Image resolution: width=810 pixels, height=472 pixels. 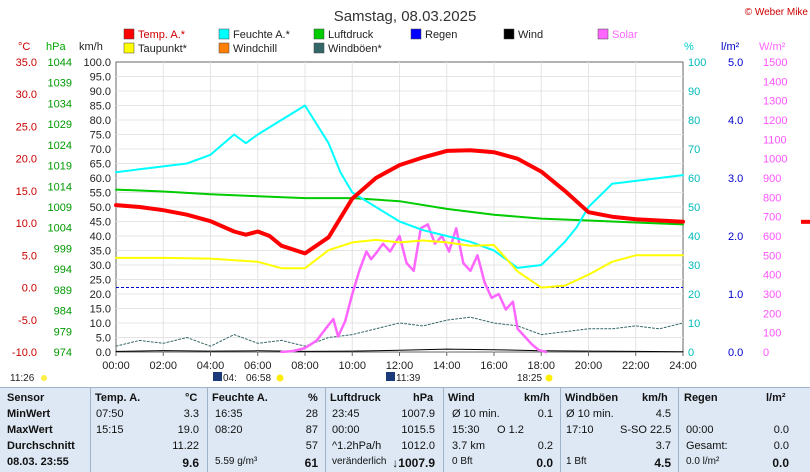 I want to click on pressure-tick: 1024, so click(x=60, y=146).